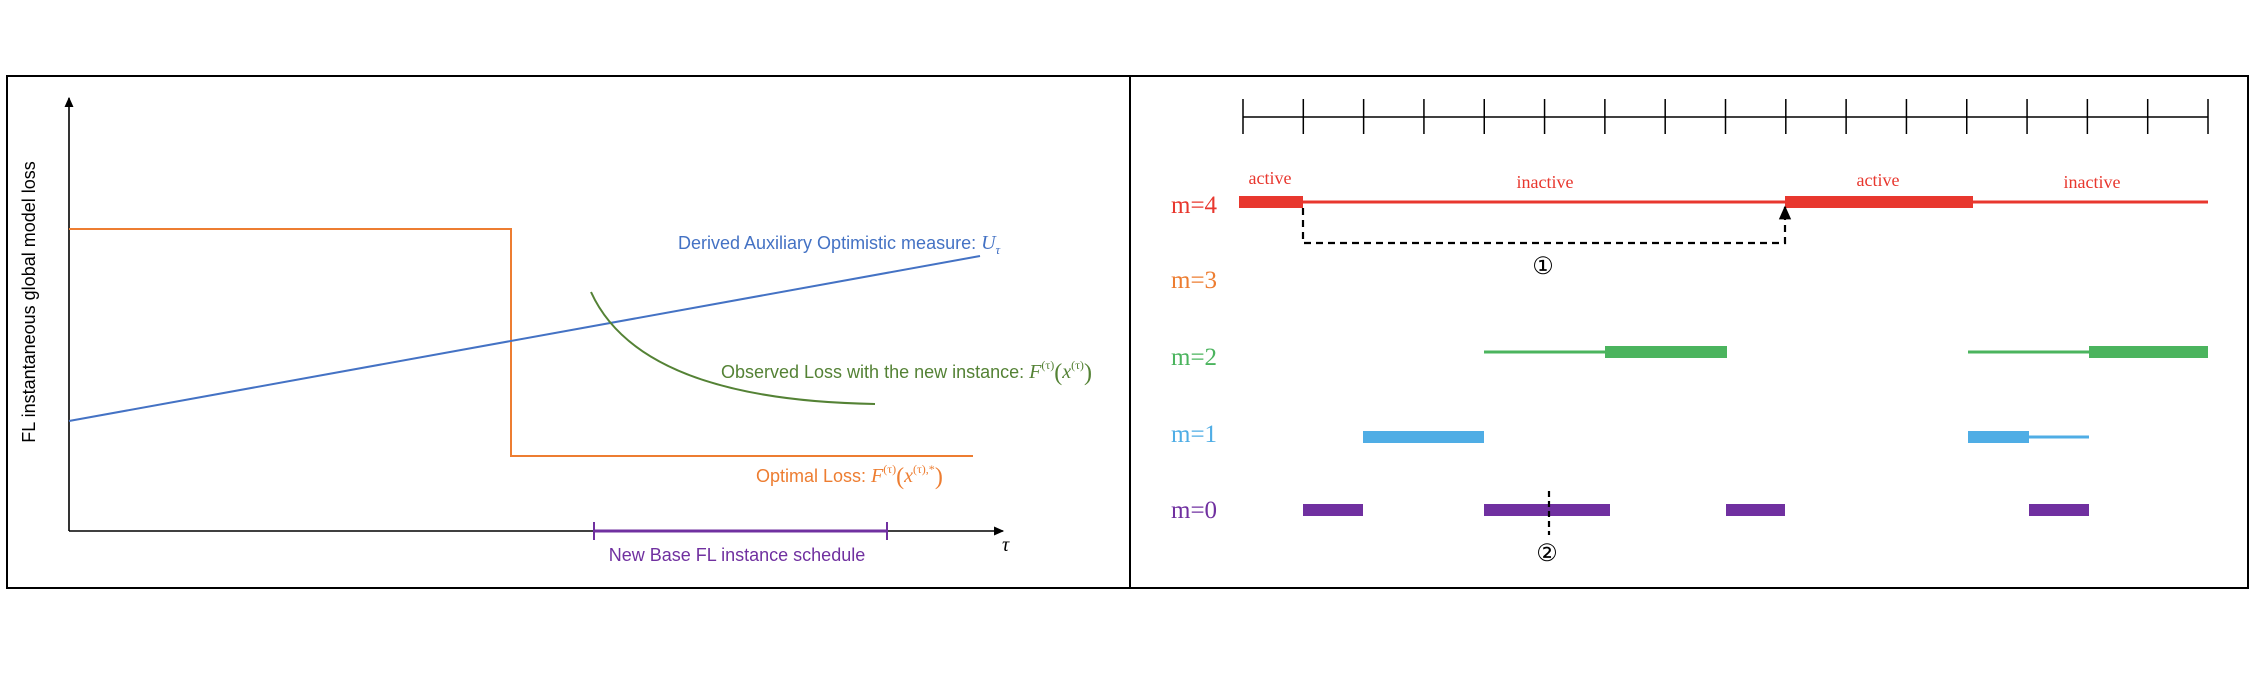  I want to click on row-label-m2: m=2, so click(1194, 357).